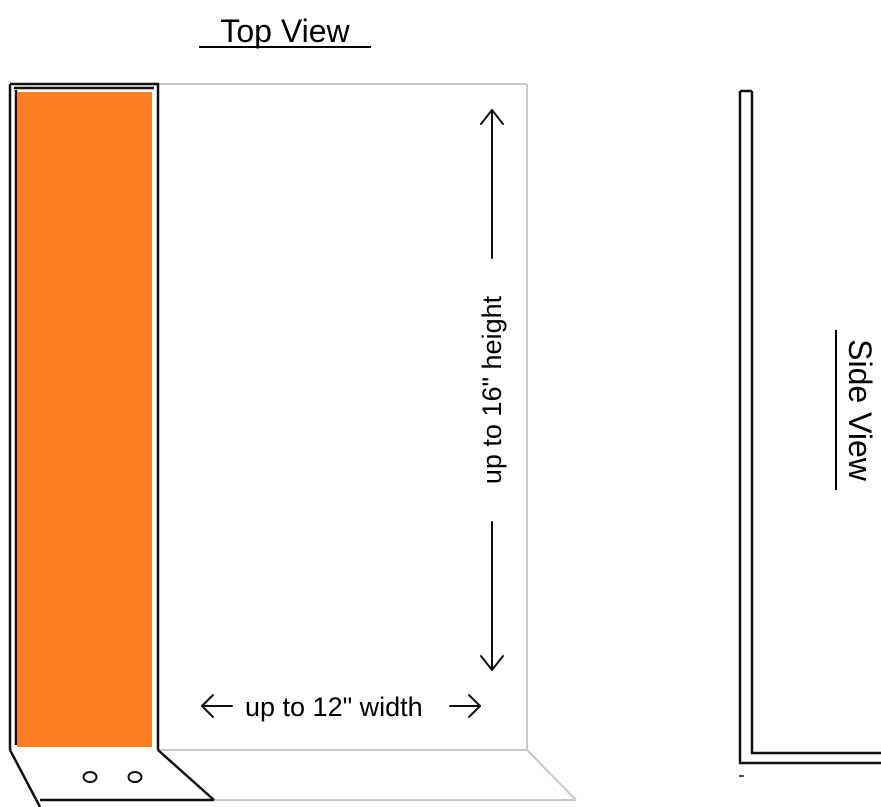 Image resolution: width=881 pixels, height=807 pixels. I want to click on width-label: up to 12" width, so click(334, 707).